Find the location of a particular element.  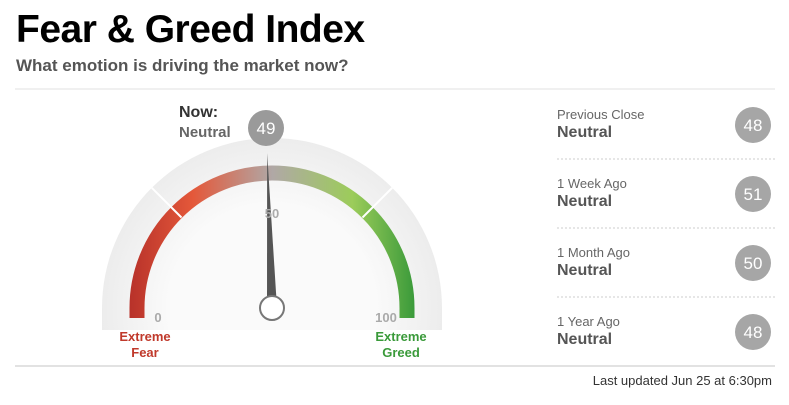

history-value: 50 is located at coordinates (753, 263).